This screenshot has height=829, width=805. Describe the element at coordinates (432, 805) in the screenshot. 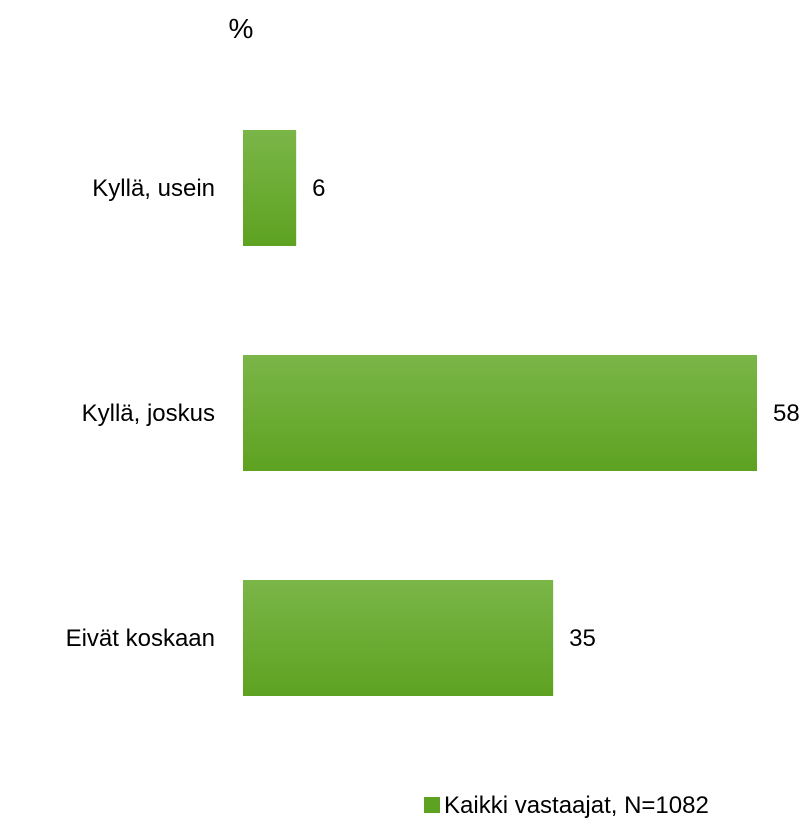

I see `legend-swatch` at that location.